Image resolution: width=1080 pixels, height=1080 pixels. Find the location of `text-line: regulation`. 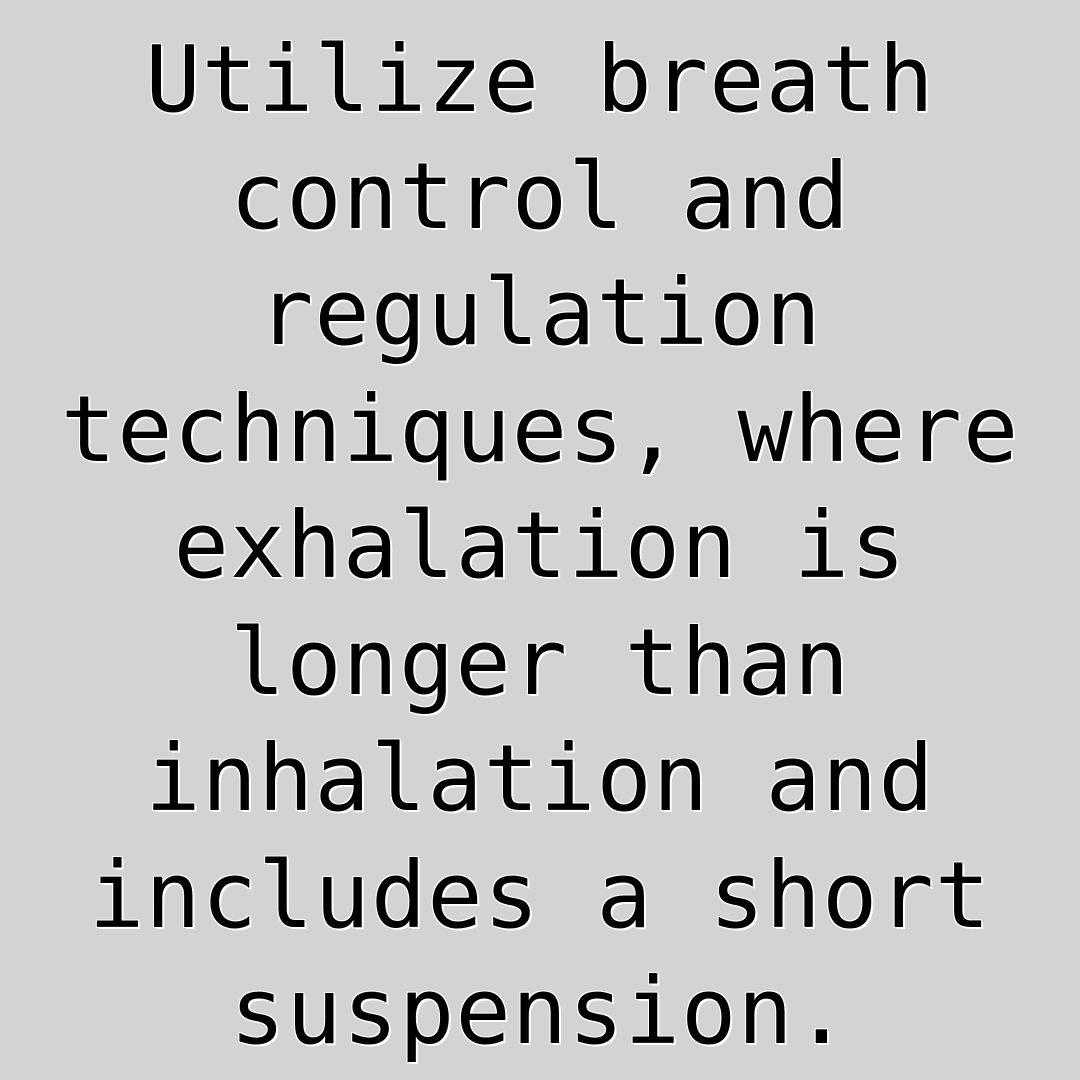

text-line: regulation is located at coordinates (540, 312).